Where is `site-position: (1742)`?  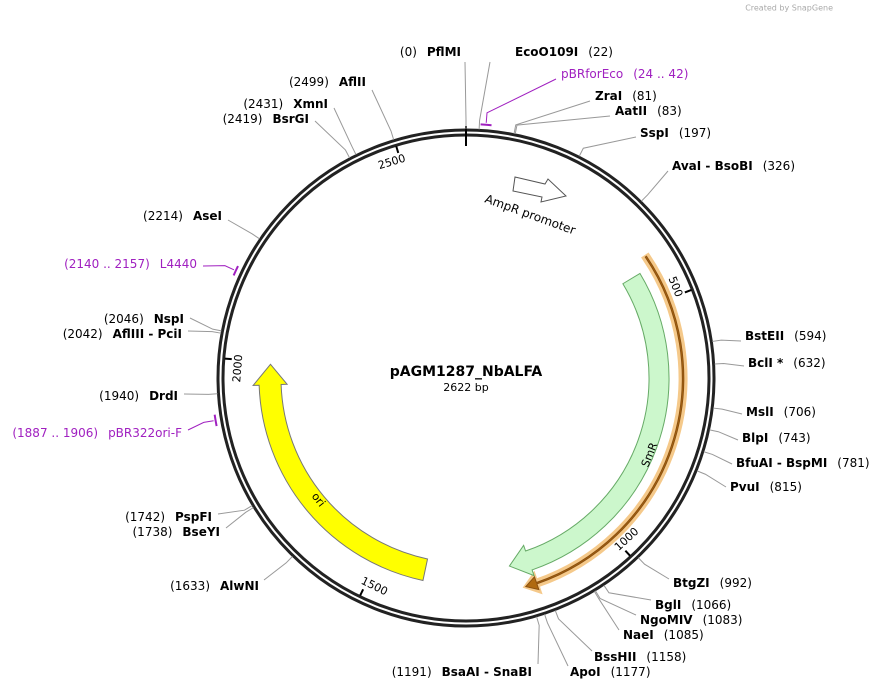 site-position: (1742) is located at coordinates (145, 517).